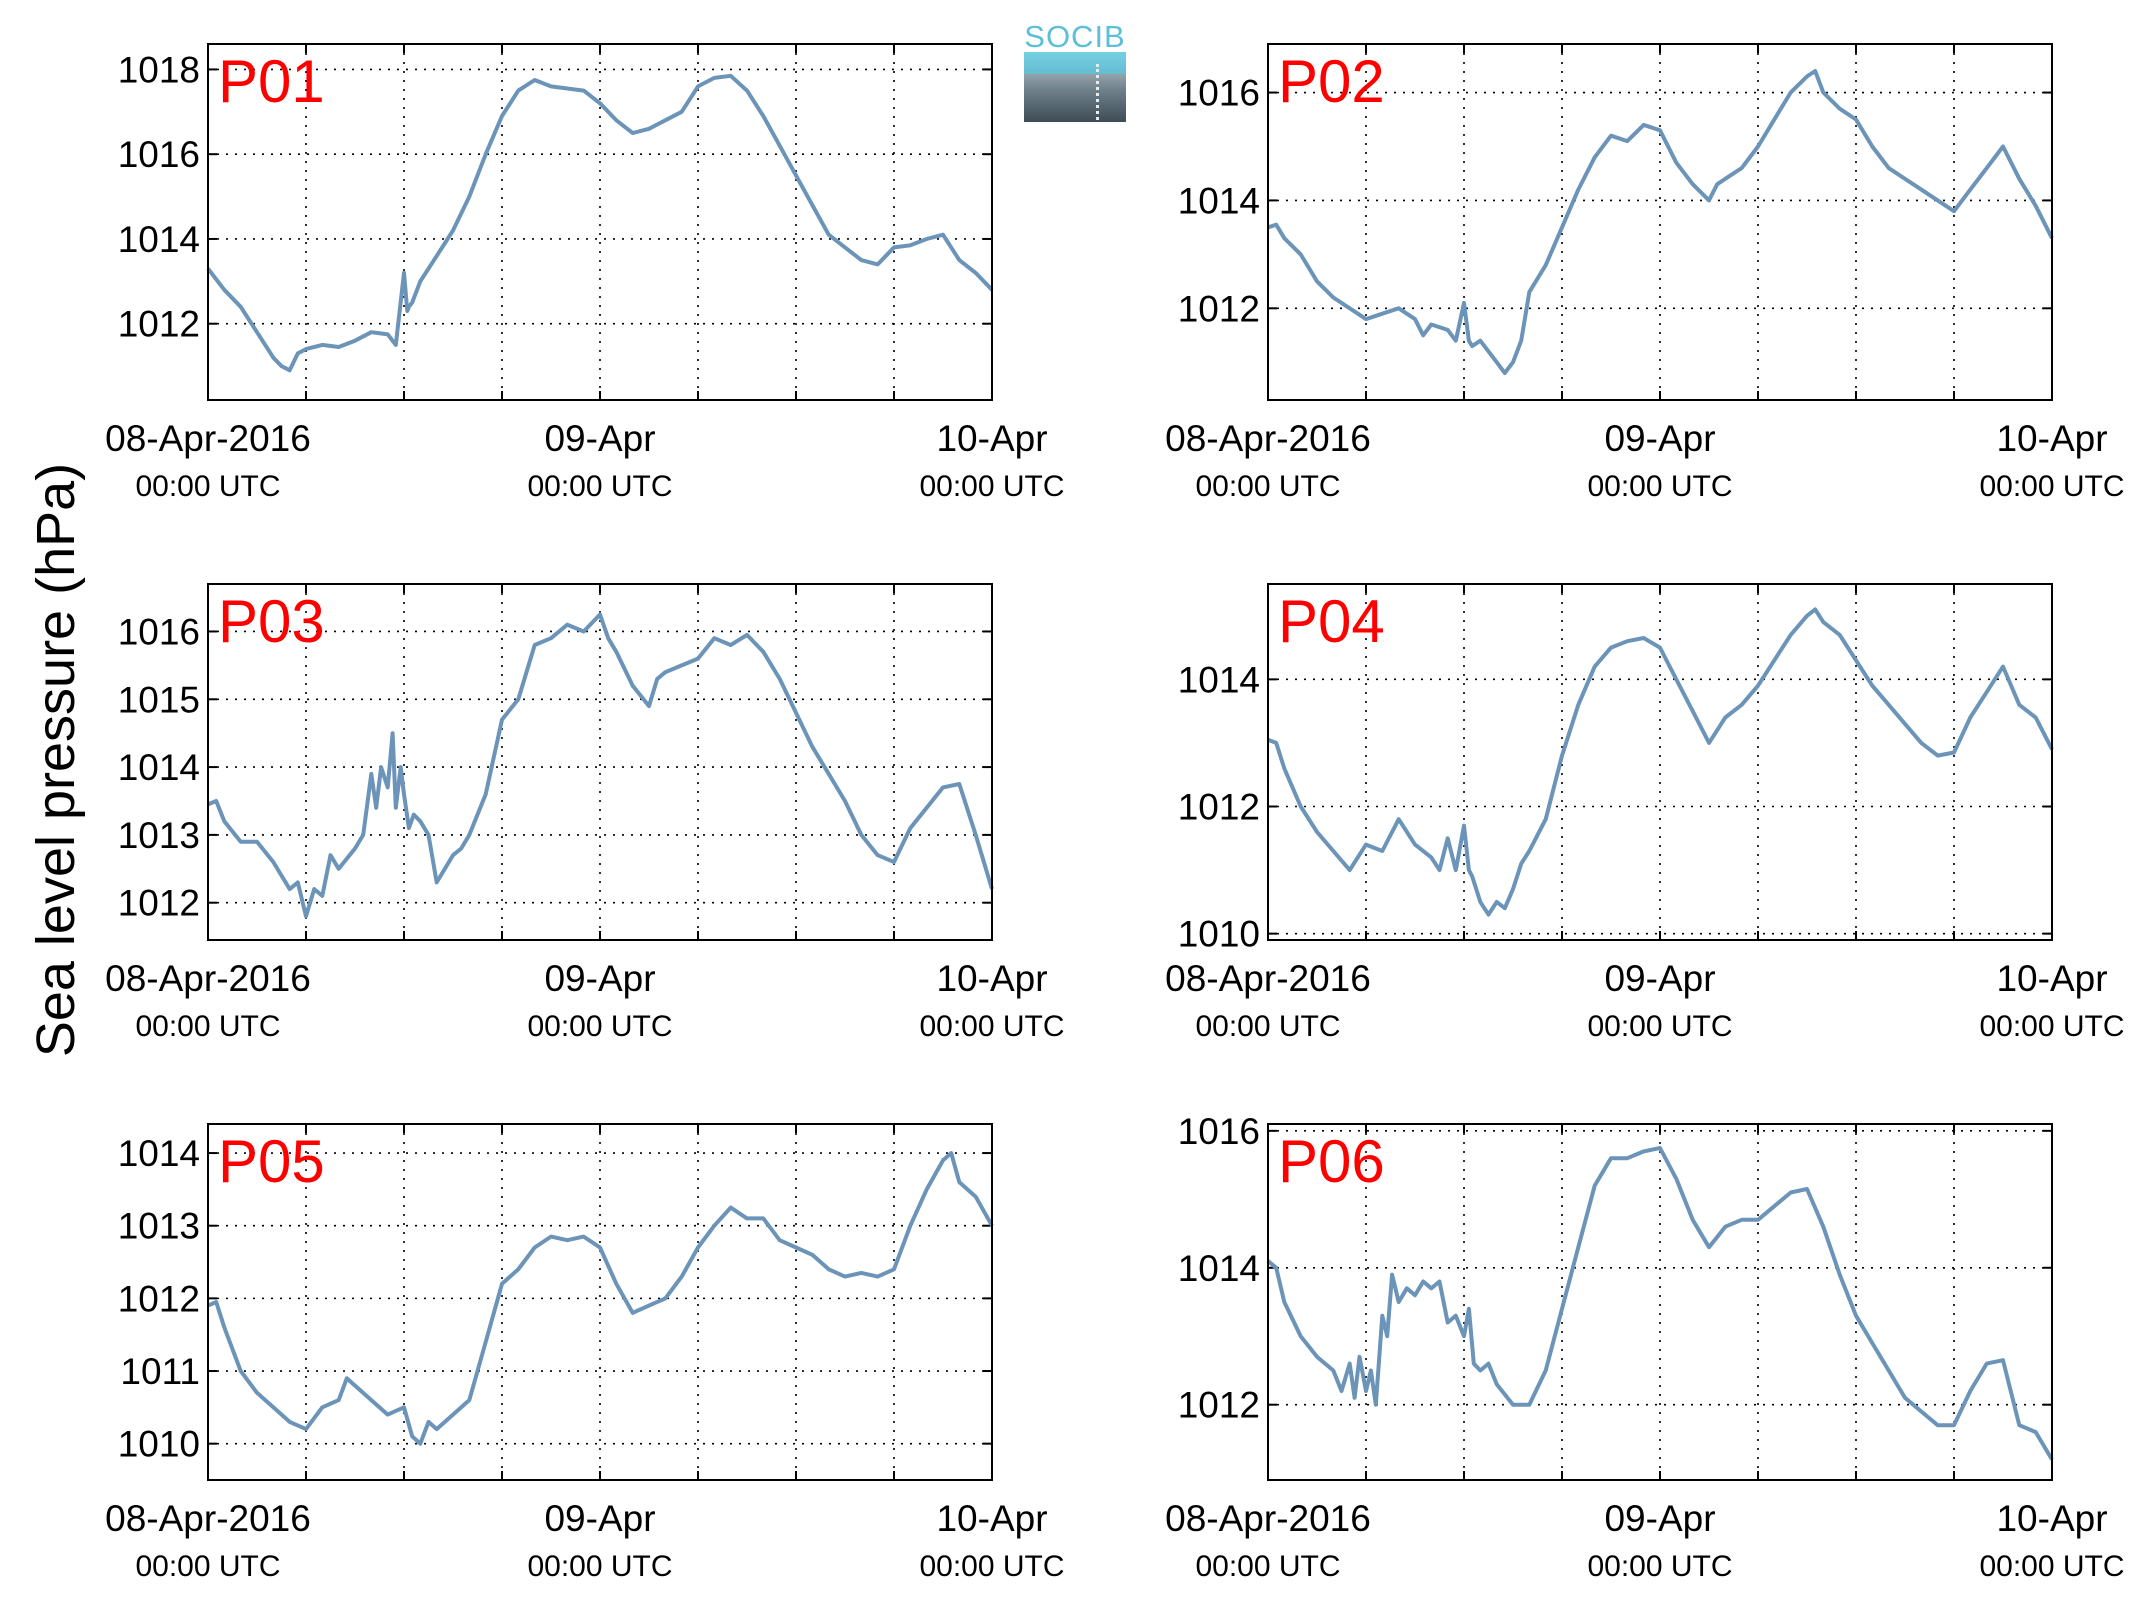 Image resolution: width=2138 pixels, height=1608 pixels. What do you see at coordinates (1075, 36) in the screenshot?
I see `logo-text: SOCIB` at bounding box center [1075, 36].